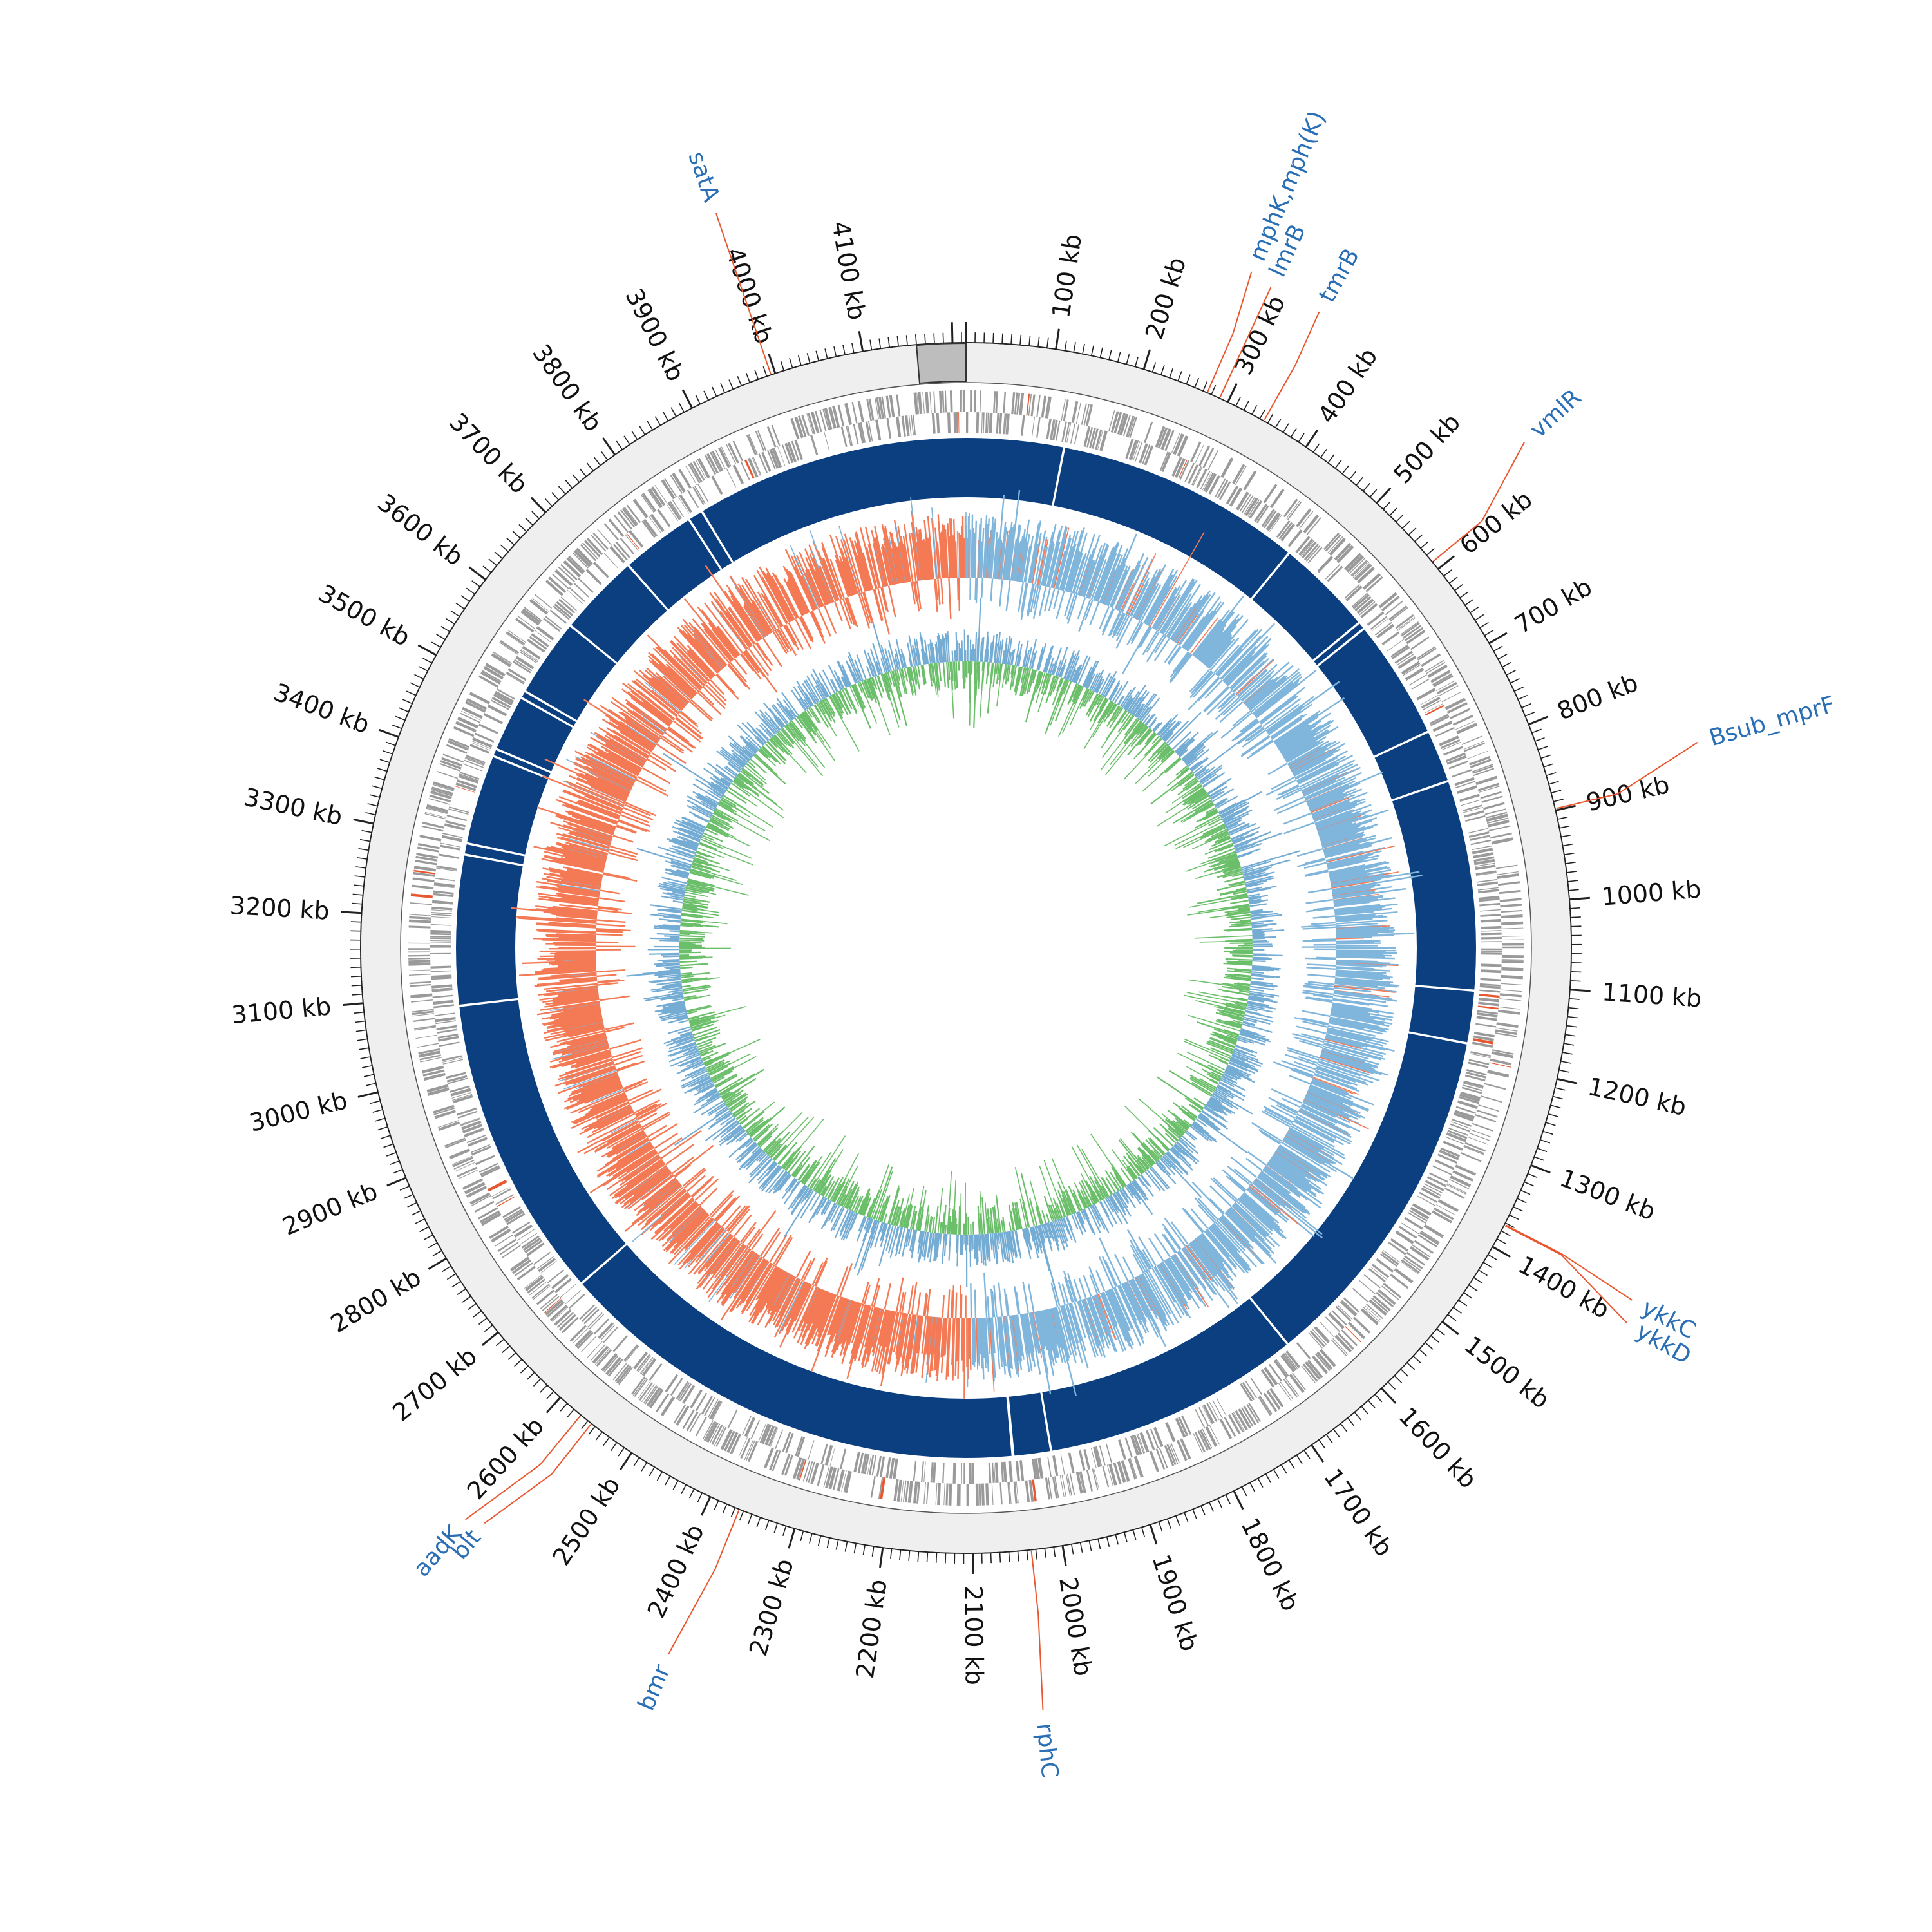 The width and height of the screenshot is (1932, 1932). What do you see at coordinates (494, 860) in the screenshot?
I see `contig-break` at bounding box center [494, 860].